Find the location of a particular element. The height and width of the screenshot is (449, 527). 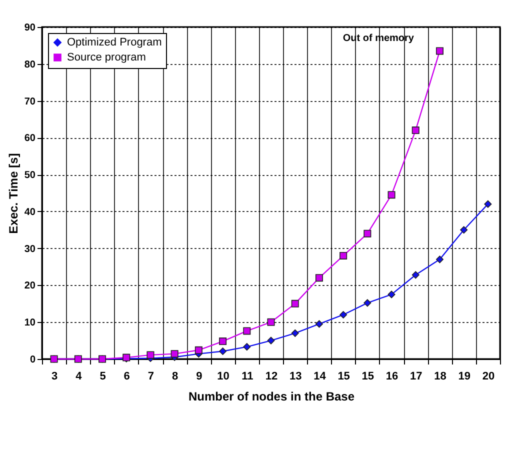

x-tick-label: 4 is located at coordinates (79, 376).